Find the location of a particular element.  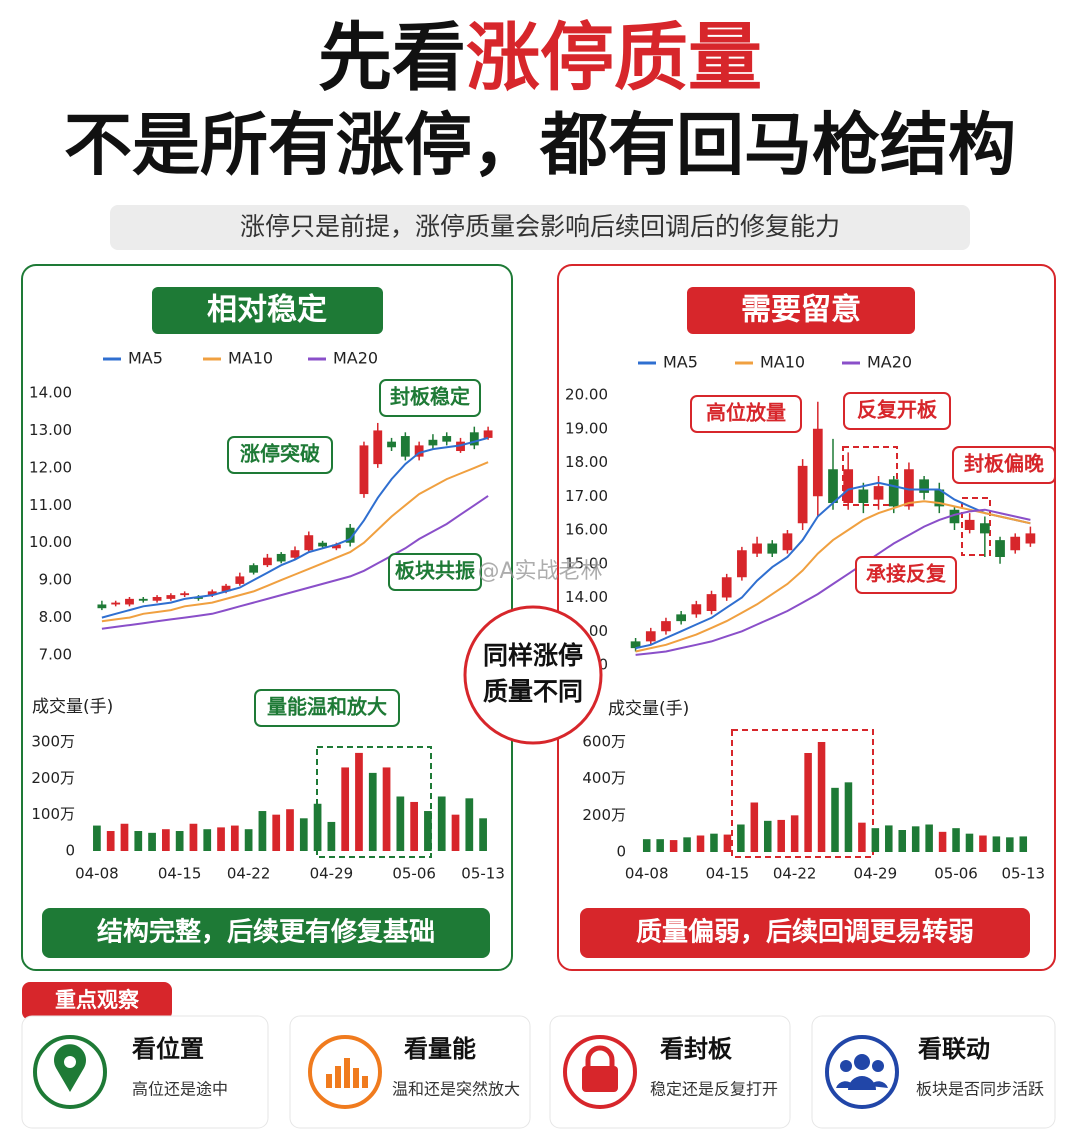

y-axis-title: 成交量(手) is located at coordinates (648, 709).